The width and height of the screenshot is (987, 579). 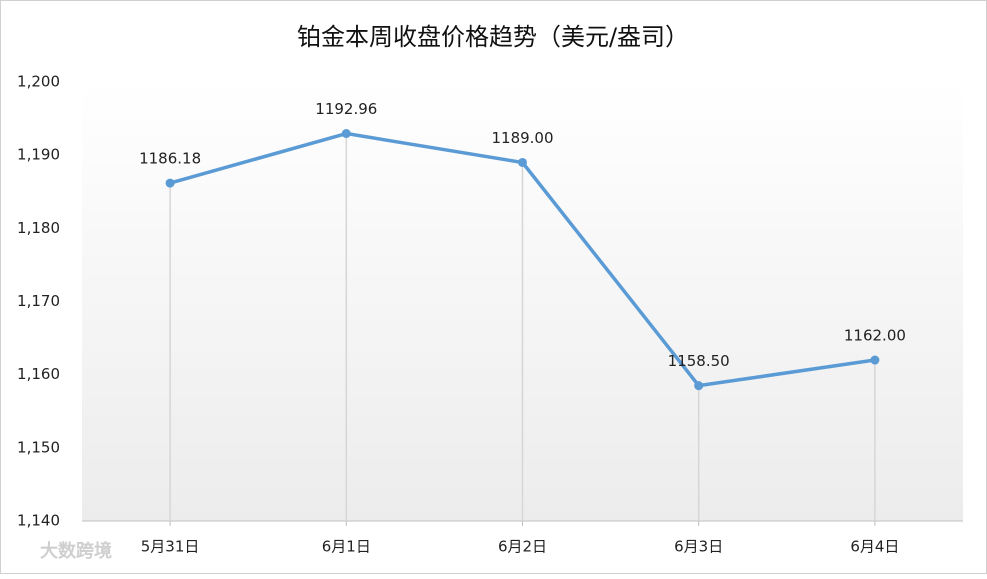 What do you see at coordinates (38, 447) in the screenshot?
I see `y-tick-label: 1,150` at bounding box center [38, 447].